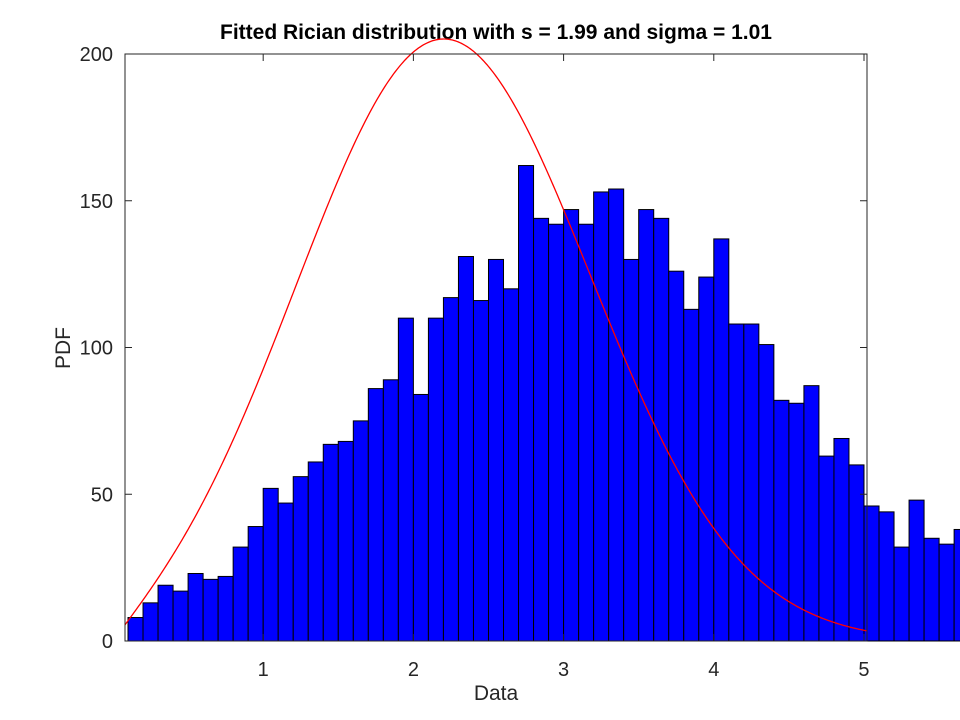  Describe the element at coordinates (96, 202) in the screenshot. I see `y-tick-label: 150` at that location.